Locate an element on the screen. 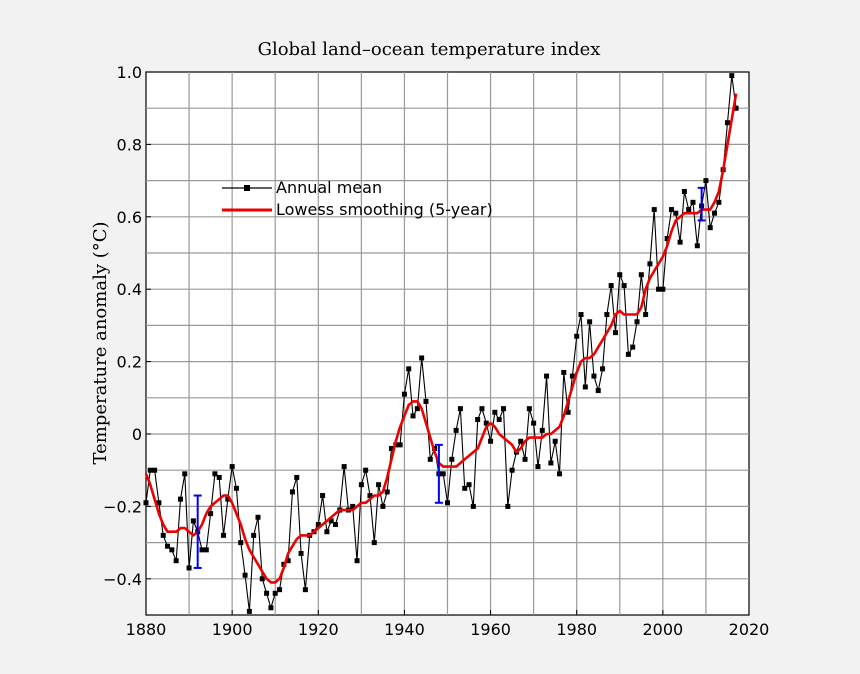 Image resolution: width=860 pixels, height=674 pixels. x-tick-label: 1960 is located at coordinates (490, 629).